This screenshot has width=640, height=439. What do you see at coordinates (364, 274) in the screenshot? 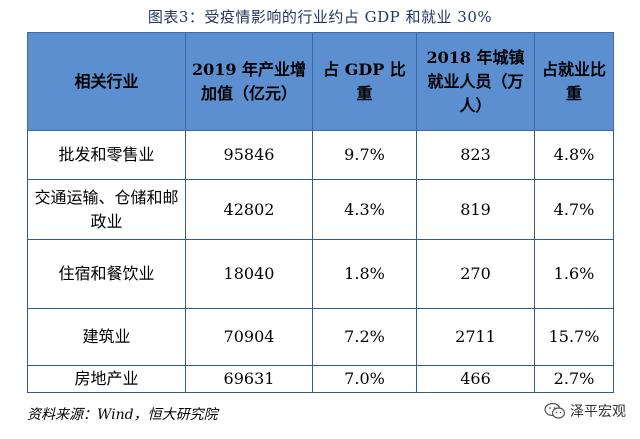
I see `cell-gdp-share: 1.8%` at bounding box center [364, 274].